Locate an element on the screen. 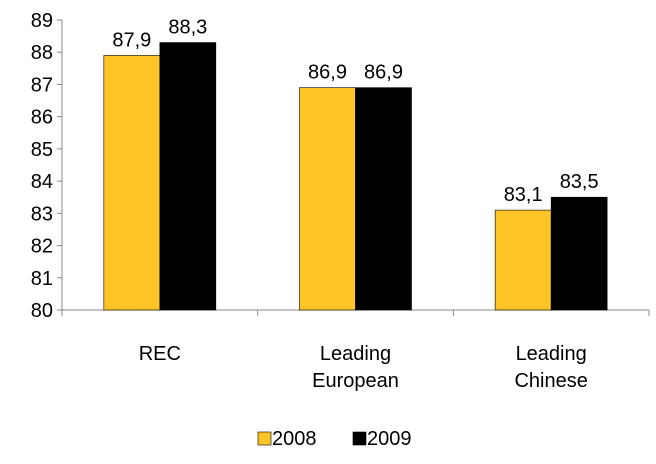  legend-item-2009: 2009 is located at coordinates (382, 439).